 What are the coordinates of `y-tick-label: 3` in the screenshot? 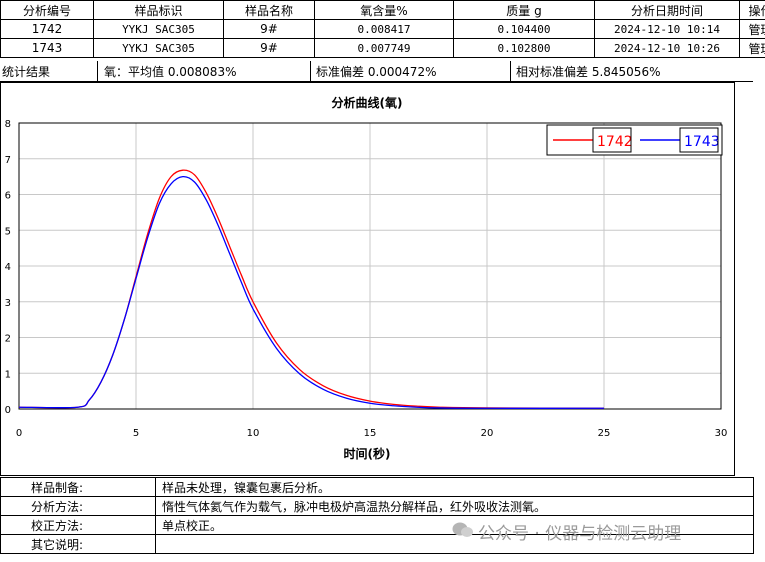 It's located at (8, 303).